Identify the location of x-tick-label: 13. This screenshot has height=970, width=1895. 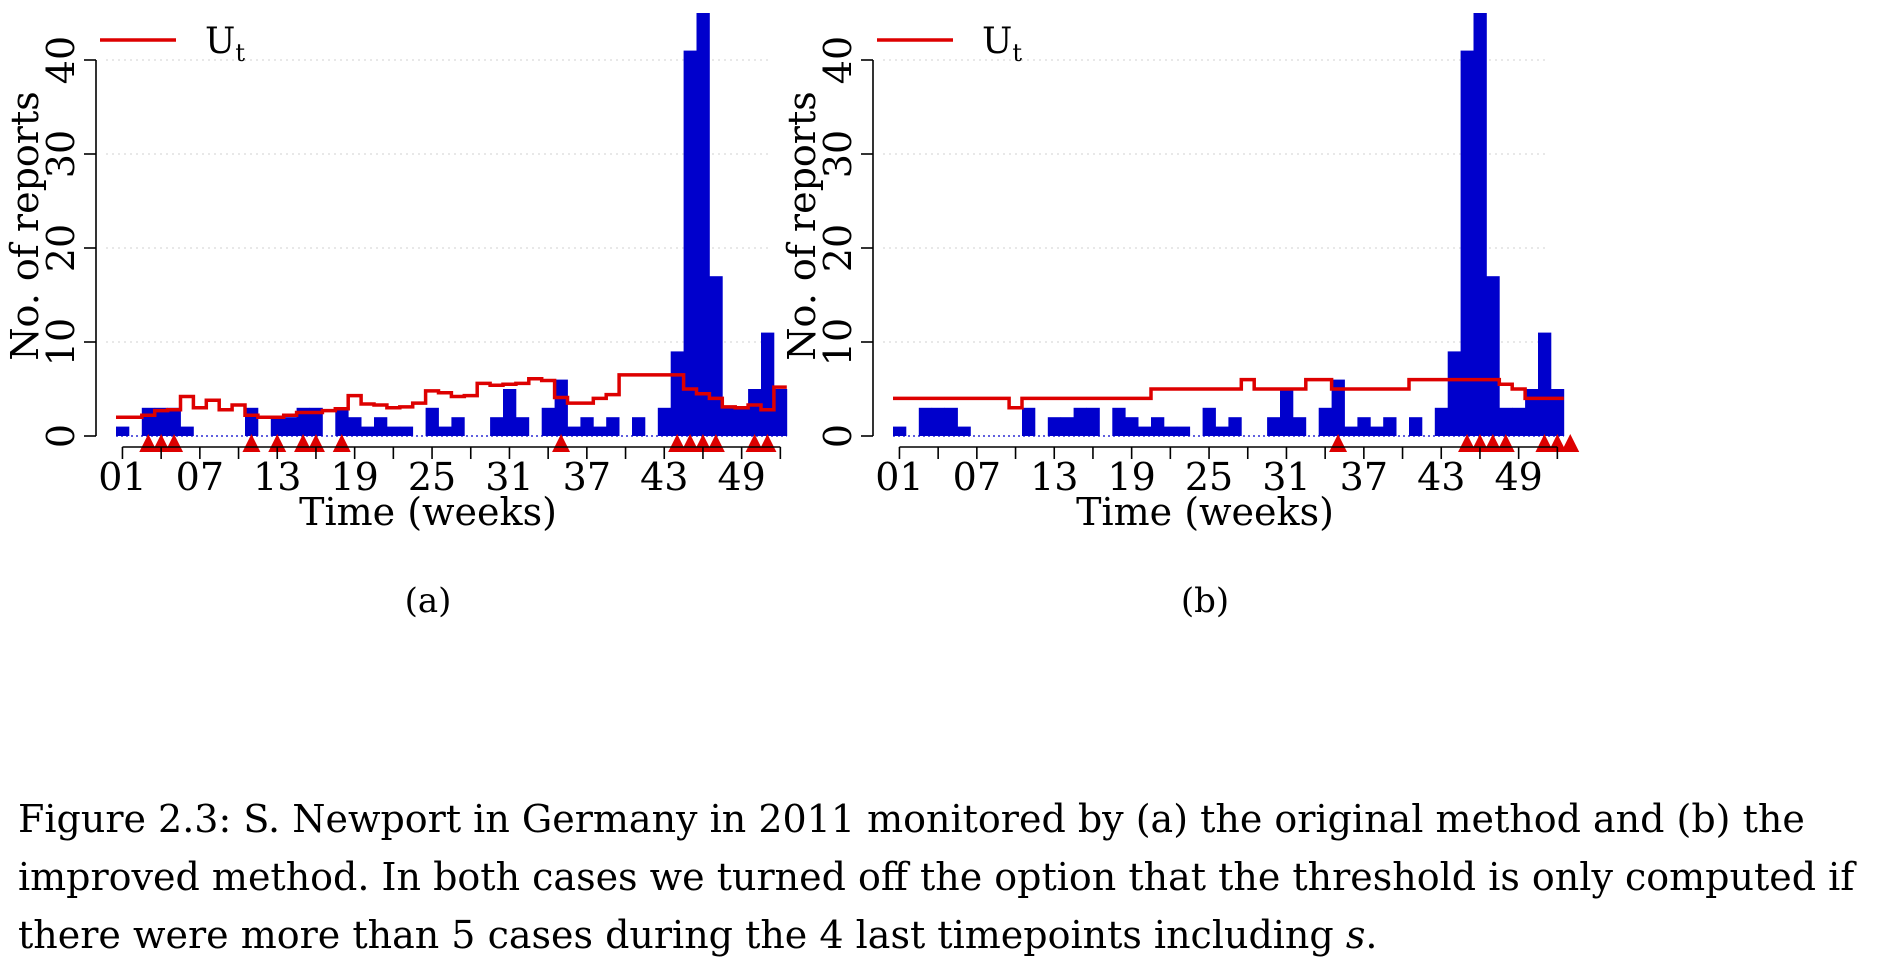
(1054, 477).